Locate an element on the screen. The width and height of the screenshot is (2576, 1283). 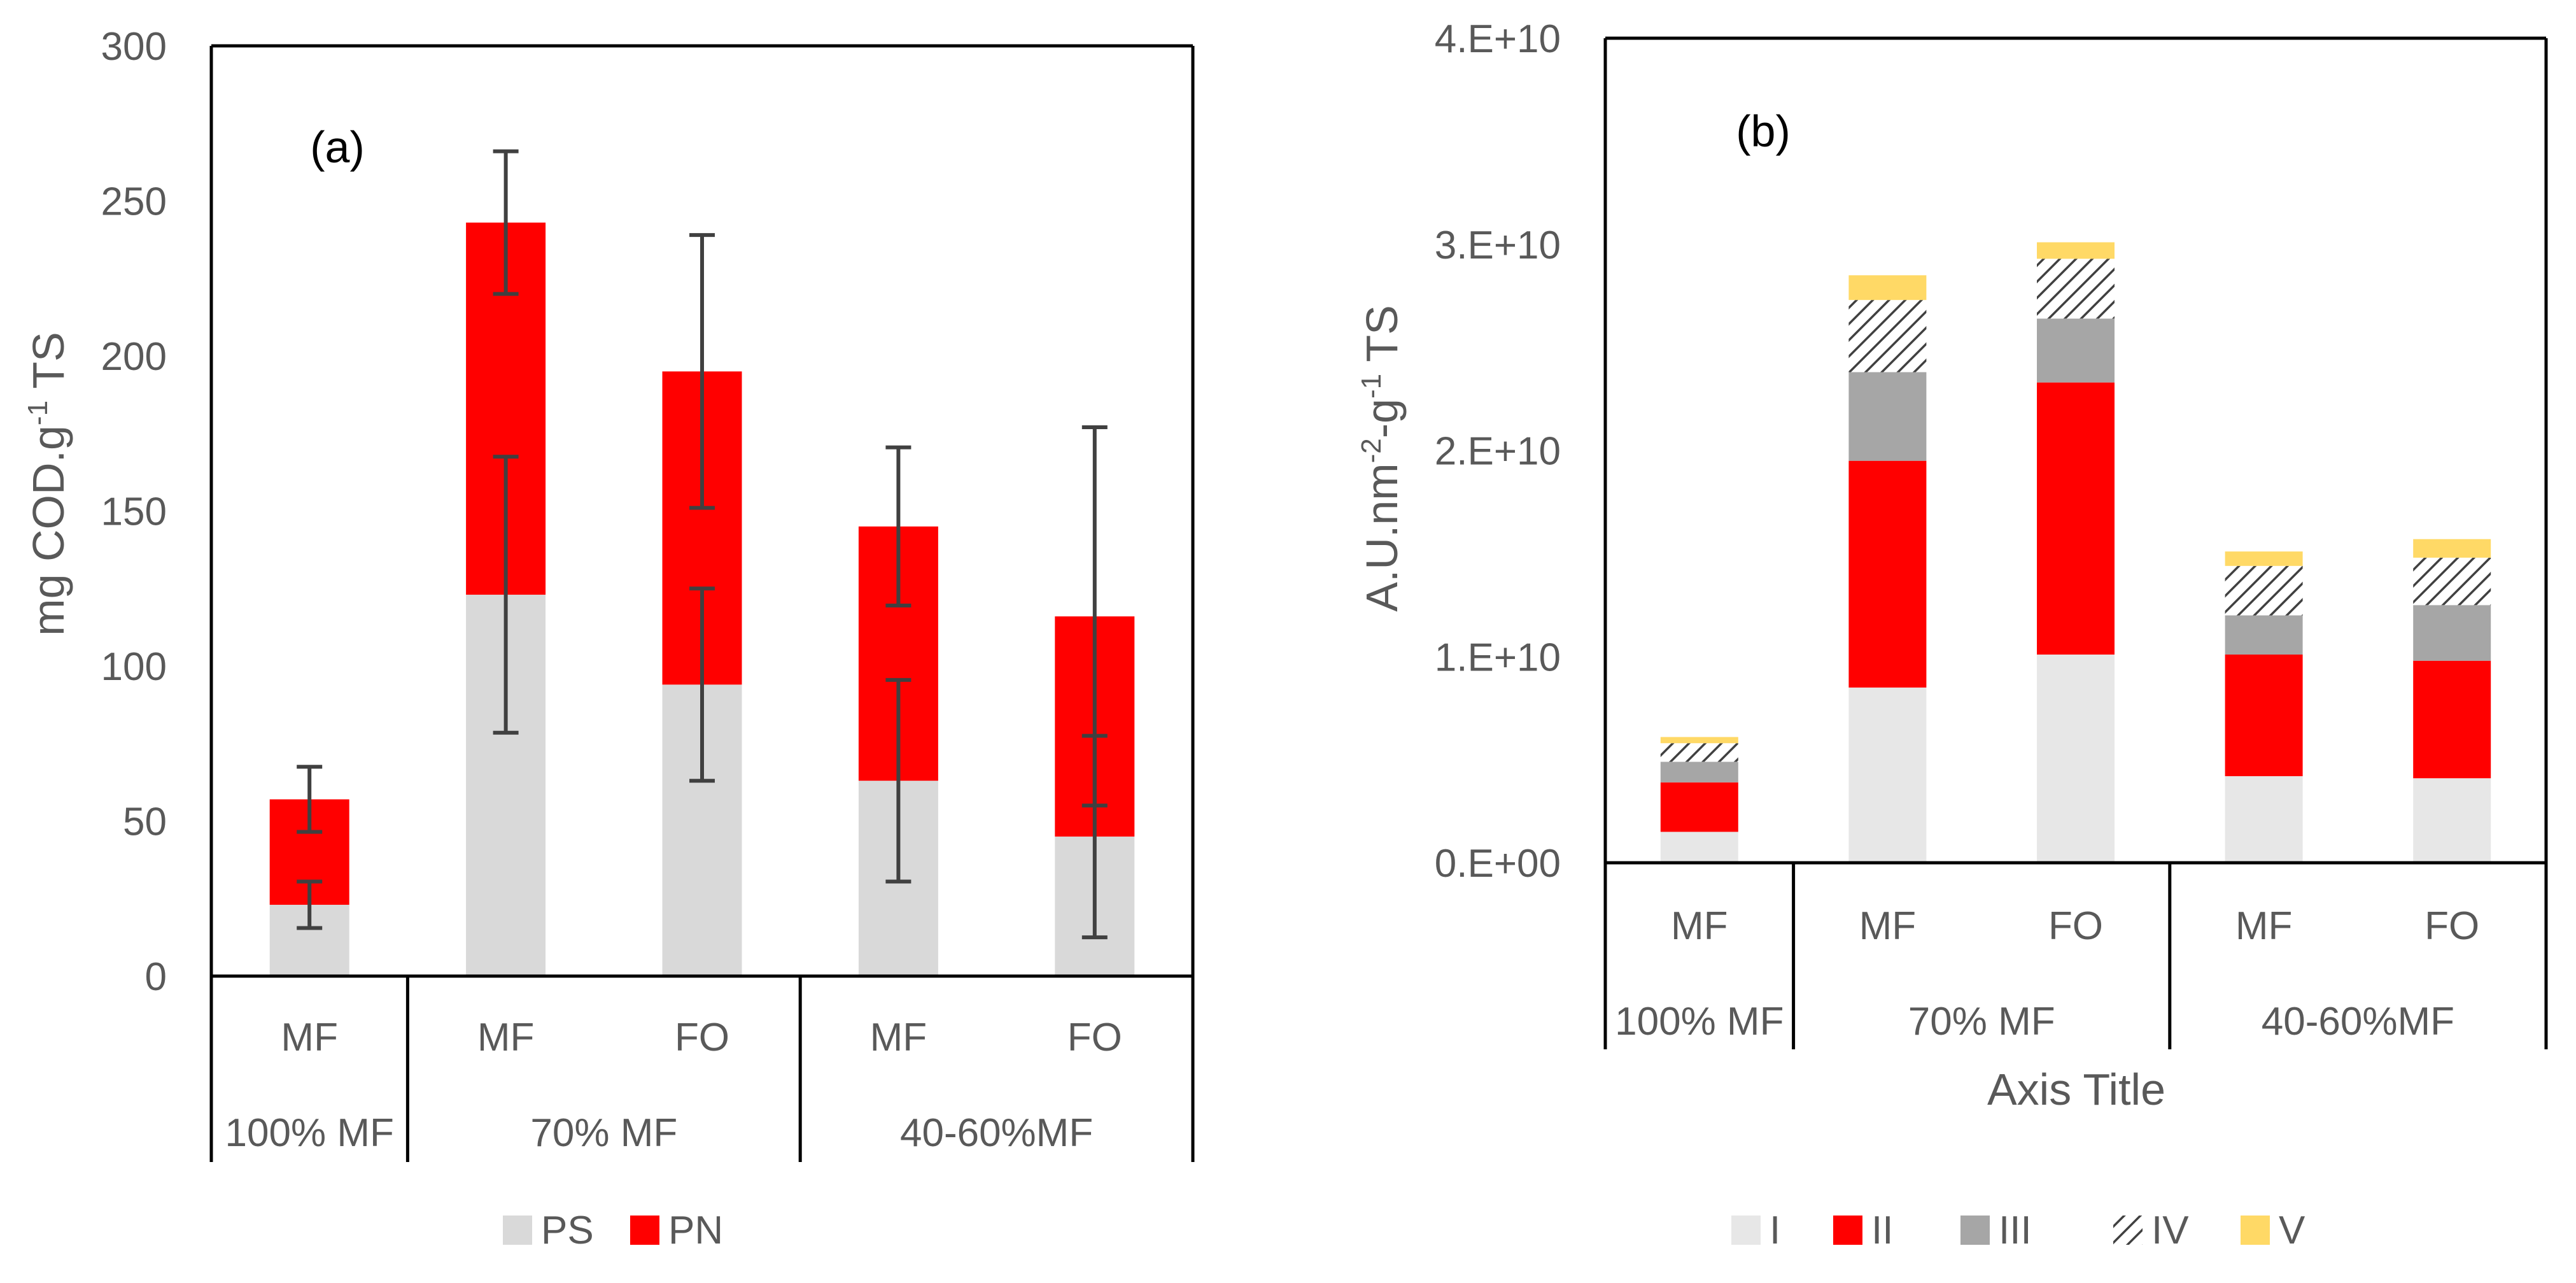
y-tick-label: 50 is located at coordinates (145, 822).